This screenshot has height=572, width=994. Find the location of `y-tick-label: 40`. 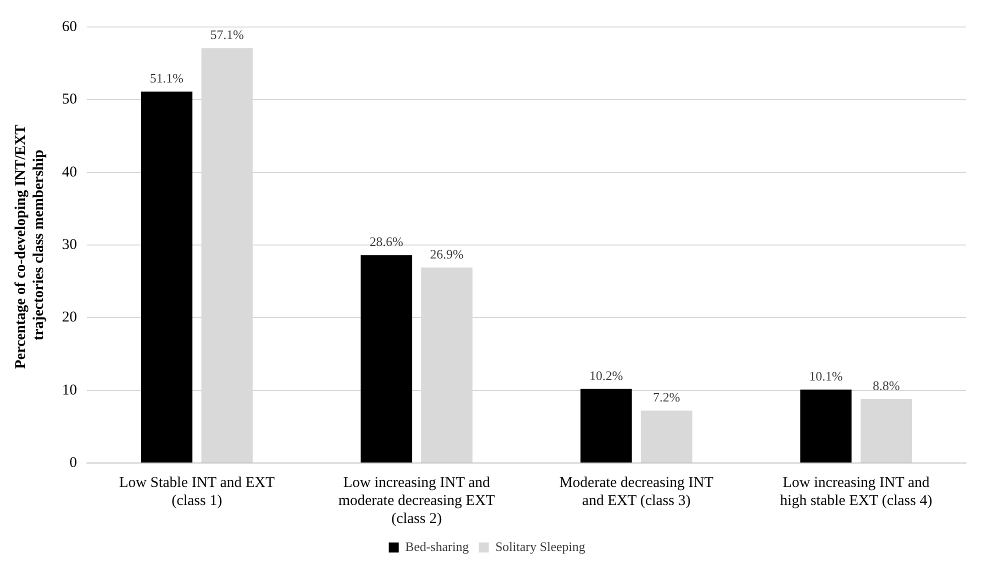

y-tick-label: 40 is located at coordinates (69, 172).